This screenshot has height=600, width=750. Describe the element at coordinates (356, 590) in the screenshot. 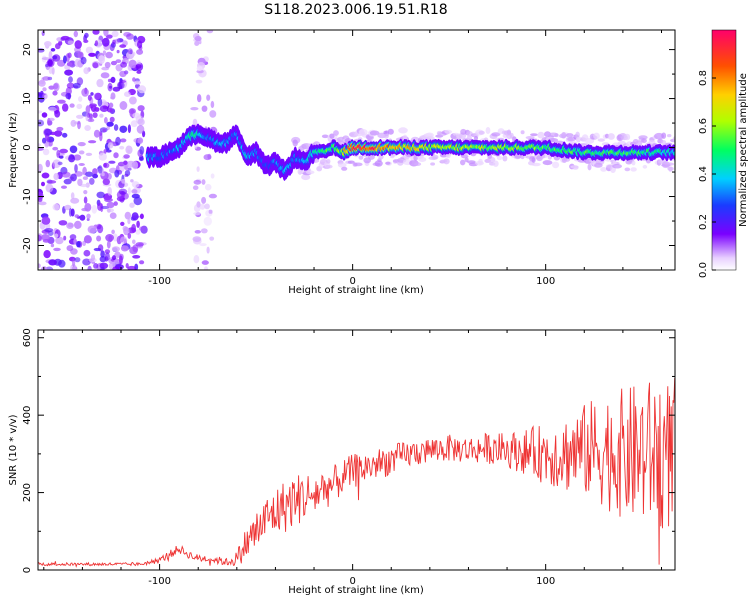

I see `snr-xlabel: Height of straight line (km)` at that location.